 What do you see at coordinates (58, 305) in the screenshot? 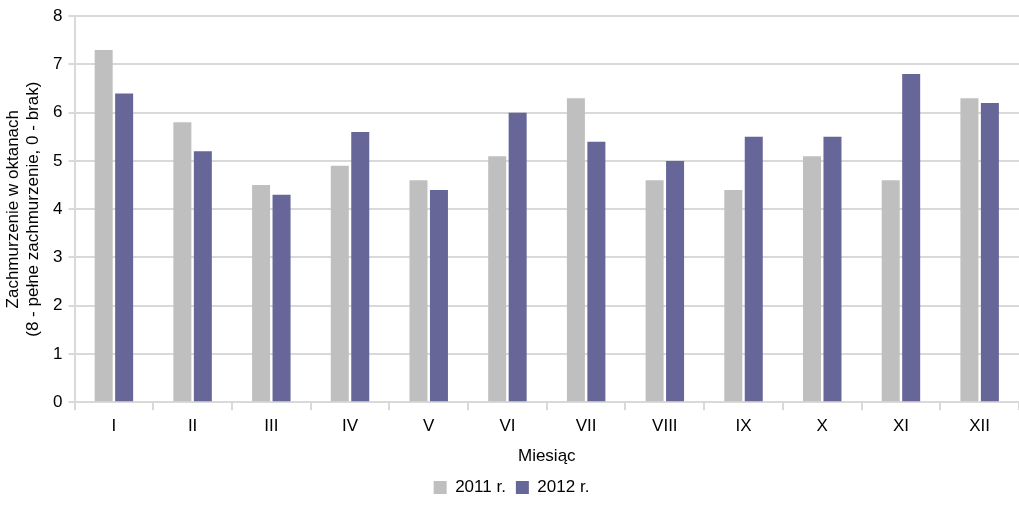
I see `y-tick-label: 2` at bounding box center [58, 305].